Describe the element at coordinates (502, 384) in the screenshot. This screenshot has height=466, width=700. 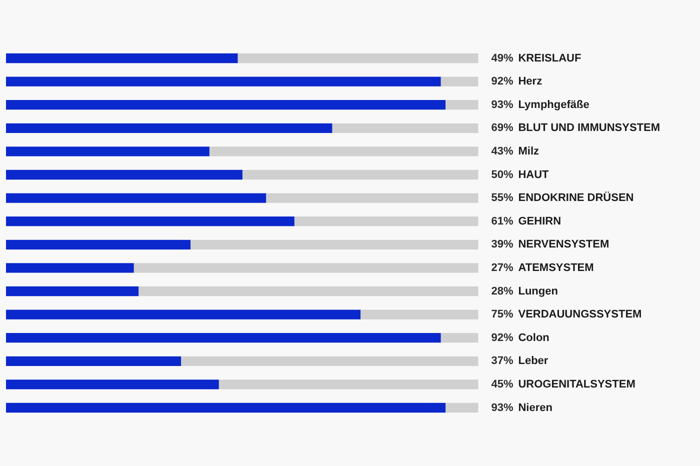
I see `data-label: 45%` at that location.